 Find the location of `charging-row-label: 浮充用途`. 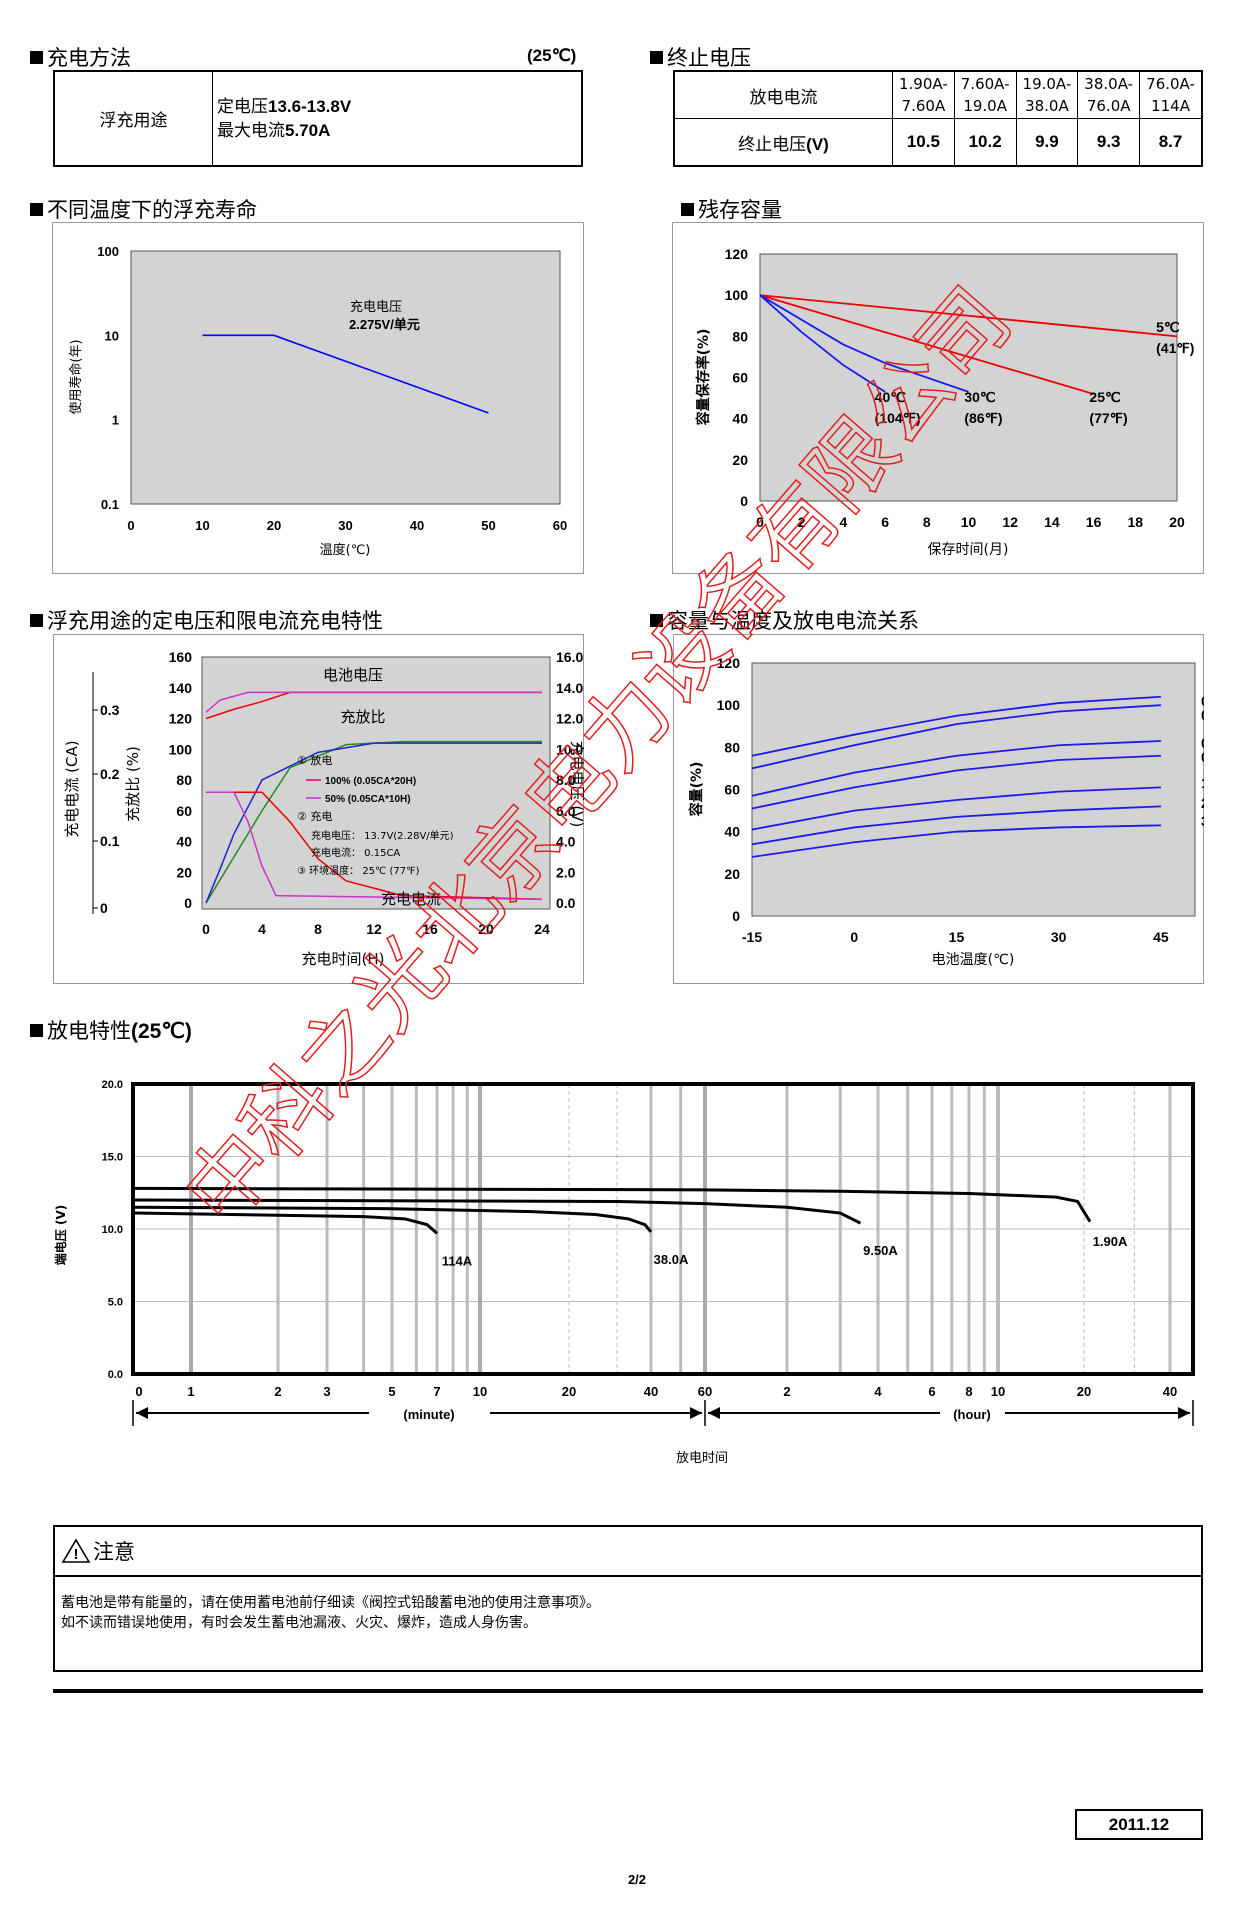

charging-row-label: 浮充用途 is located at coordinates (133, 118).